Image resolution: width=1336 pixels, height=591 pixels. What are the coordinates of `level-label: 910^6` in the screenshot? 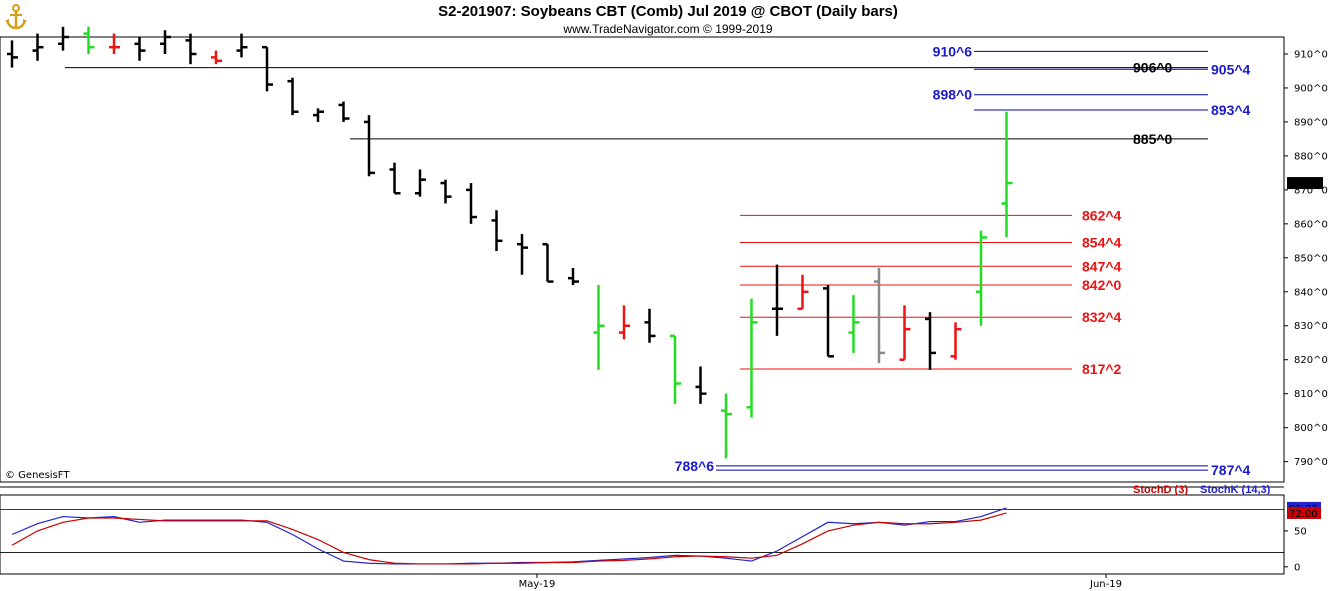 It's located at (953, 51).